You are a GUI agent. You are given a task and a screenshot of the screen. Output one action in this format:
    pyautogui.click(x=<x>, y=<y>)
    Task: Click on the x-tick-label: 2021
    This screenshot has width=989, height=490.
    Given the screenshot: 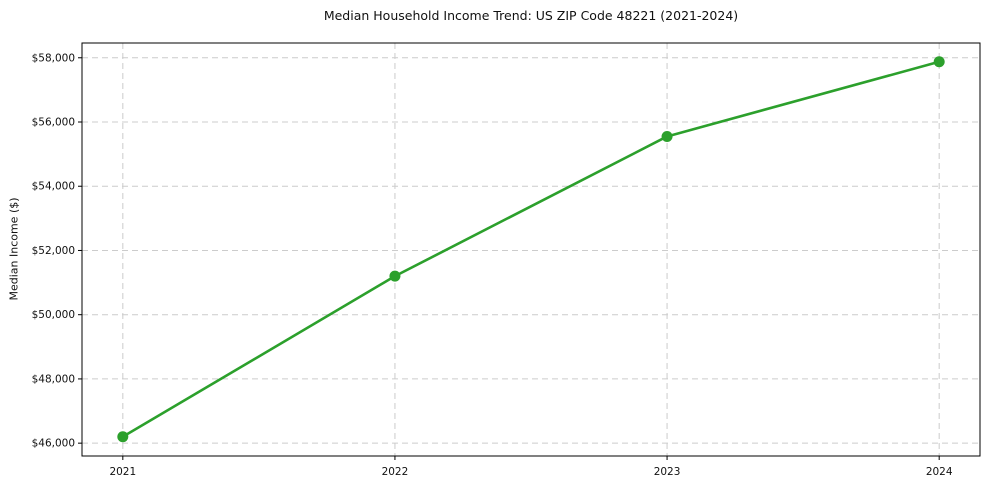 What is the action you would take?
    pyautogui.click(x=122, y=472)
    